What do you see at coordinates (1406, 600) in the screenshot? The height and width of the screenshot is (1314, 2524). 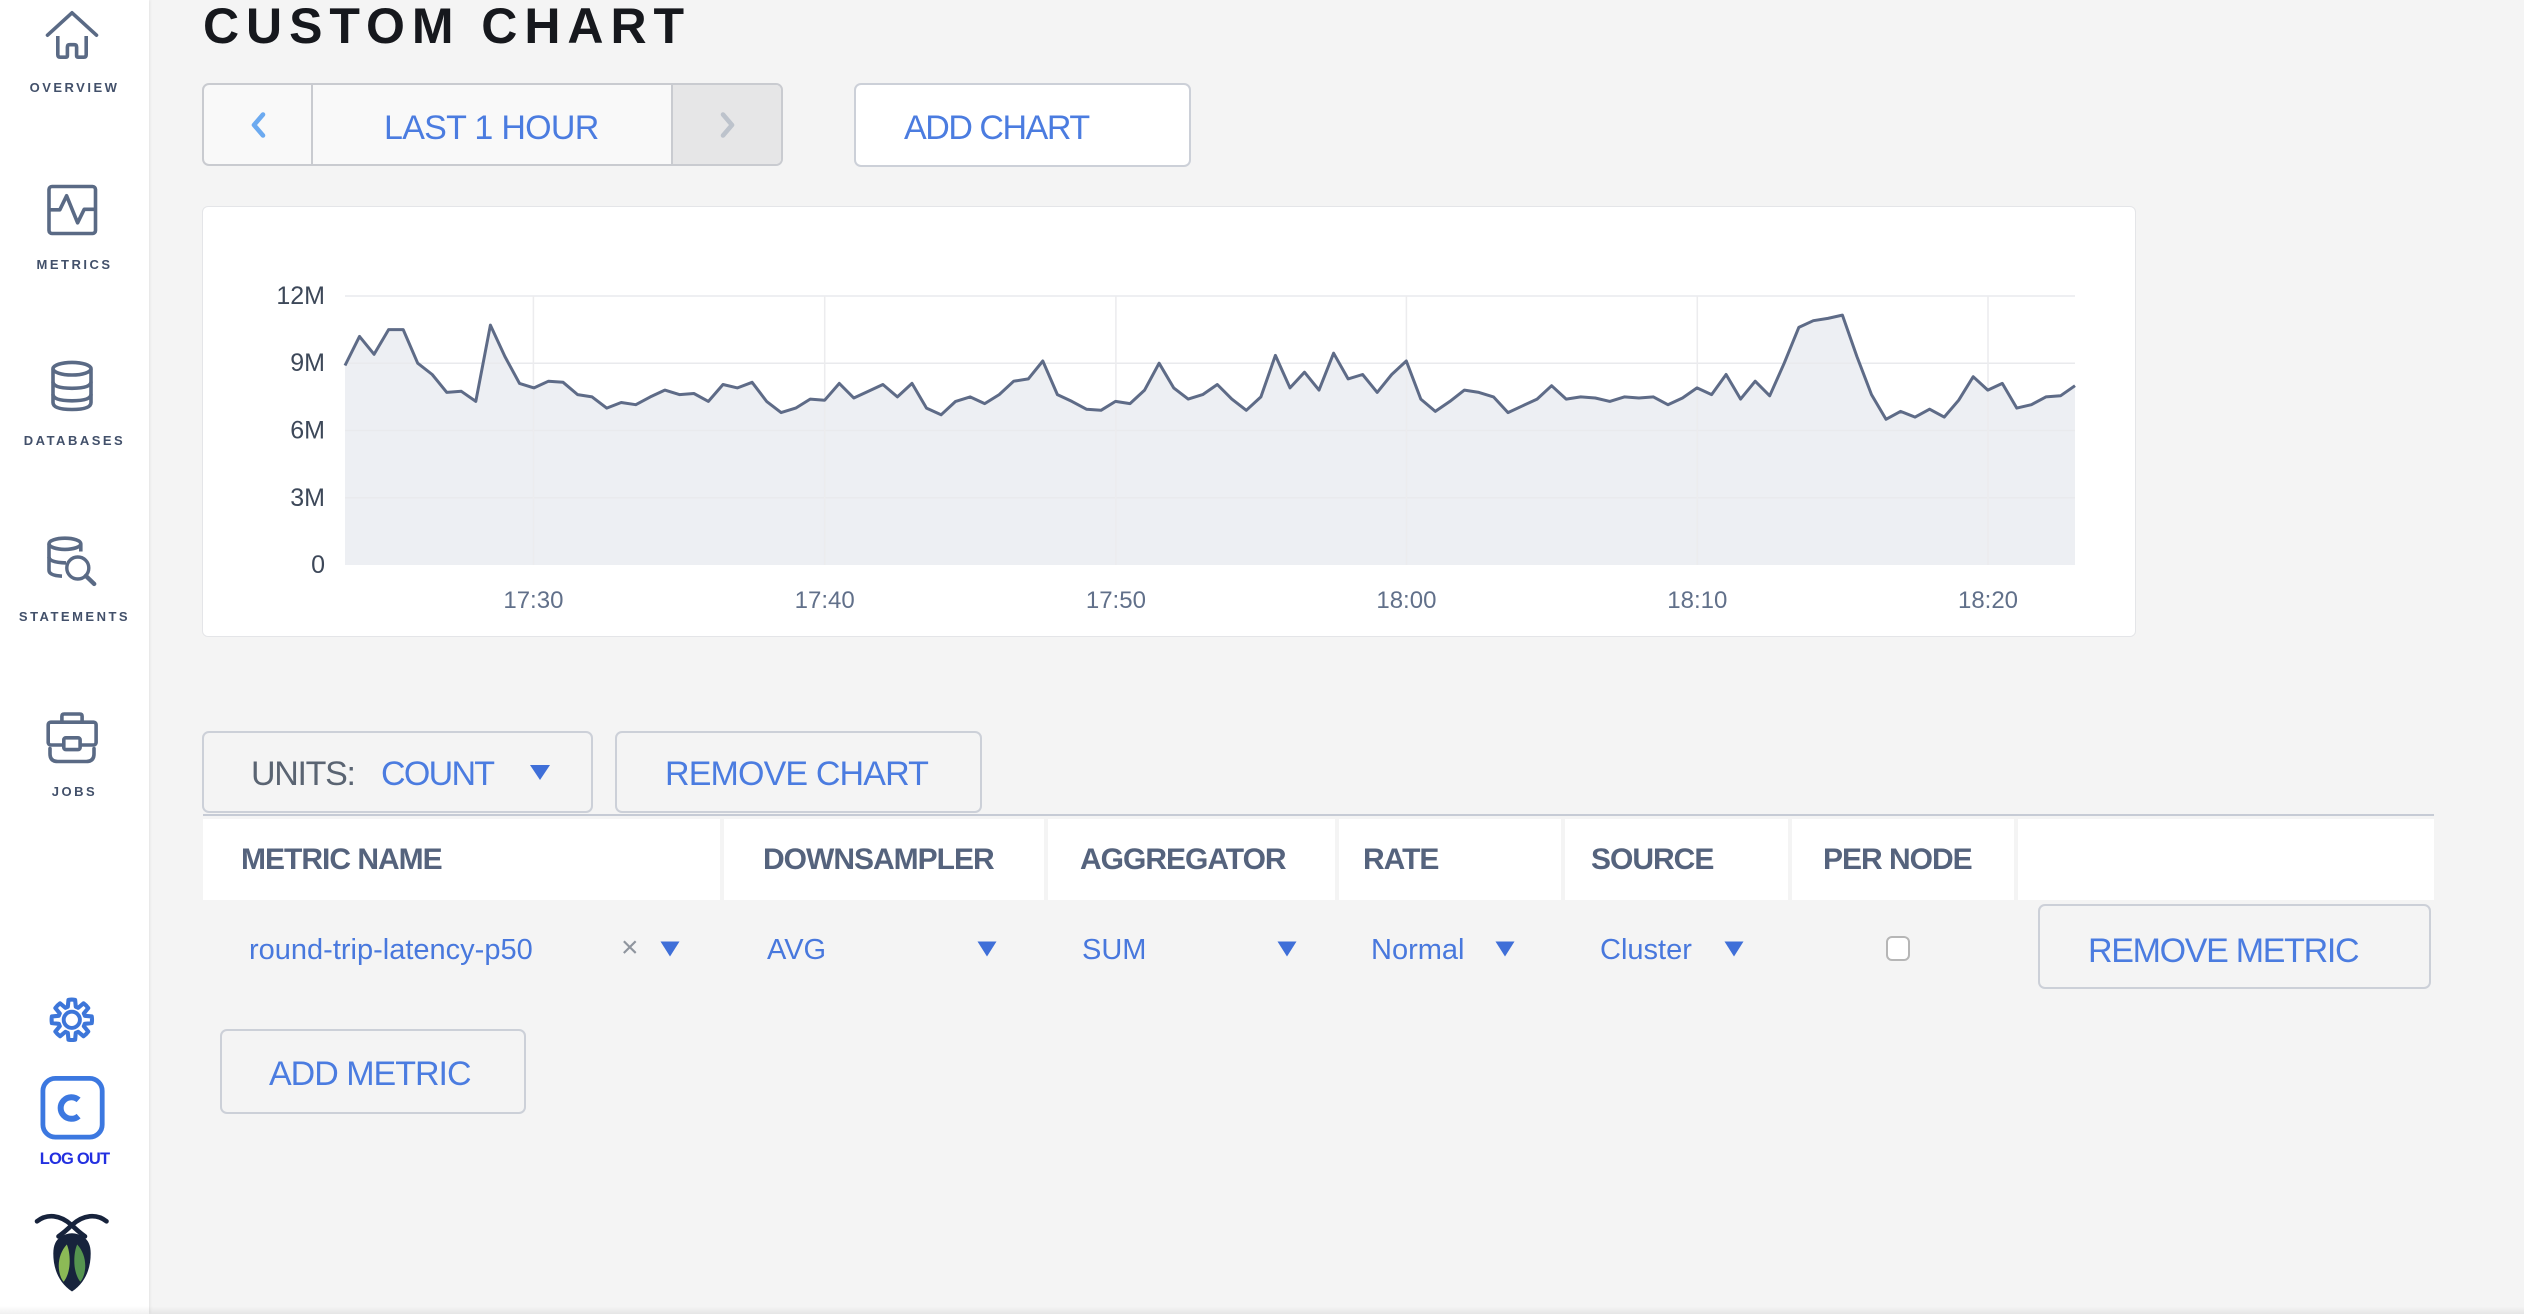 I see `svg-text: 18:00` at bounding box center [1406, 600].